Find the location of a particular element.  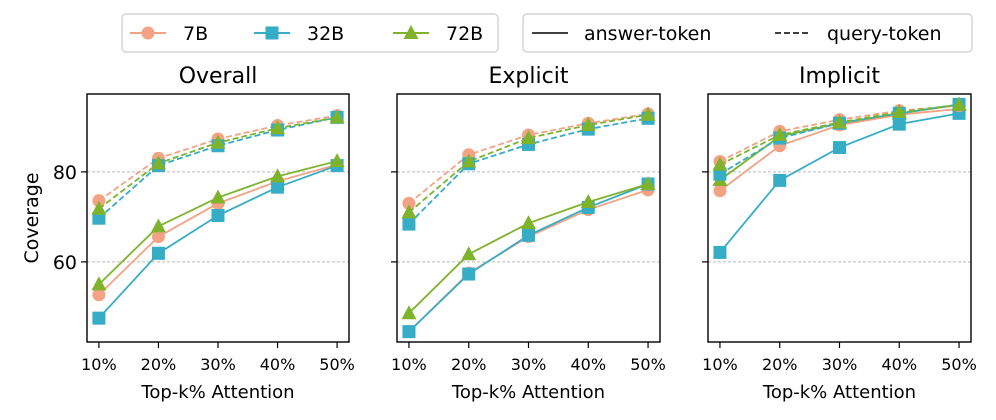

legend-marker-72B is located at coordinates (411, 32).